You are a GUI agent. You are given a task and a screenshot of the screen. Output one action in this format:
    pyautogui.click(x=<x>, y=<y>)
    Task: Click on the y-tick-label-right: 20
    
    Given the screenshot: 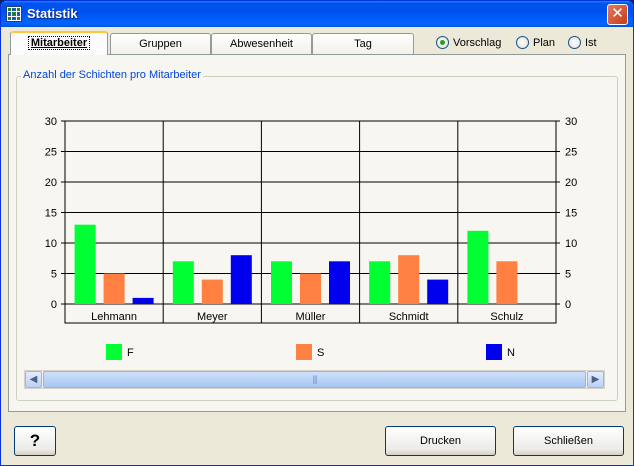 What is the action you would take?
    pyautogui.click(x=571, y=183)
    